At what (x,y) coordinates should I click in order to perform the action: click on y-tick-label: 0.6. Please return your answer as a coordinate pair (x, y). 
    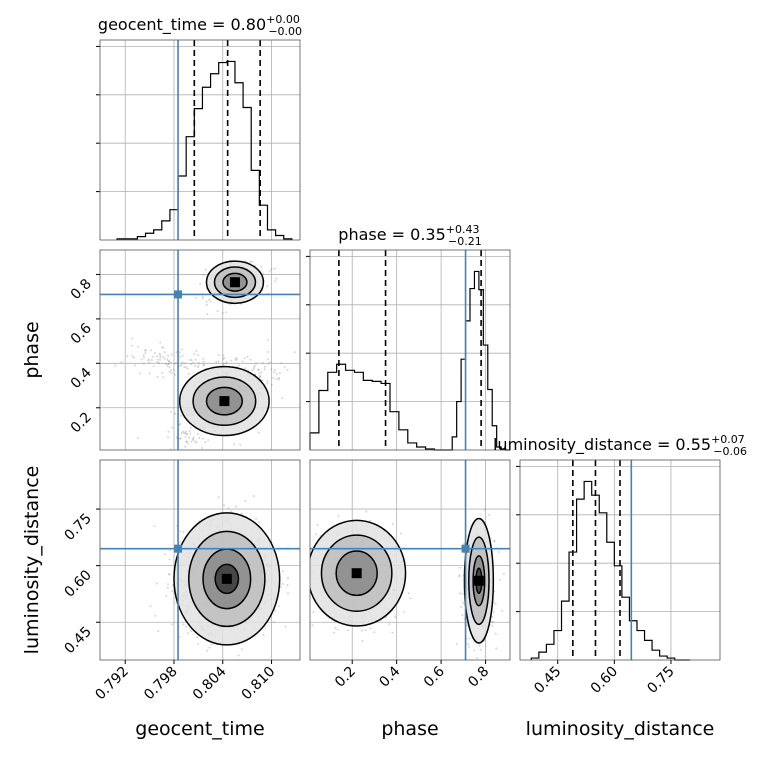
    Looking at the image, I should click on (81, 333).